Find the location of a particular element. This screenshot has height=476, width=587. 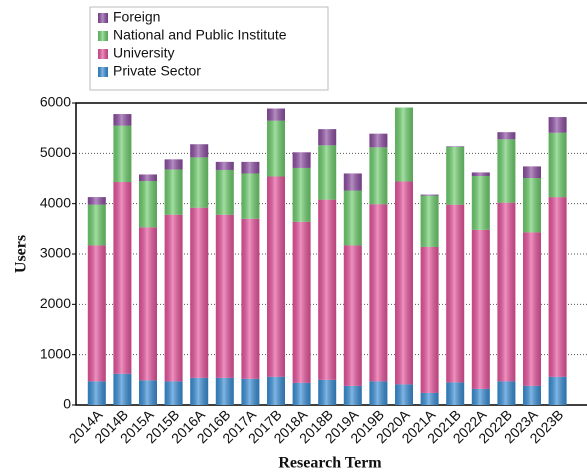

x-axis-title: Research Term is located at coordinates (330, 463).